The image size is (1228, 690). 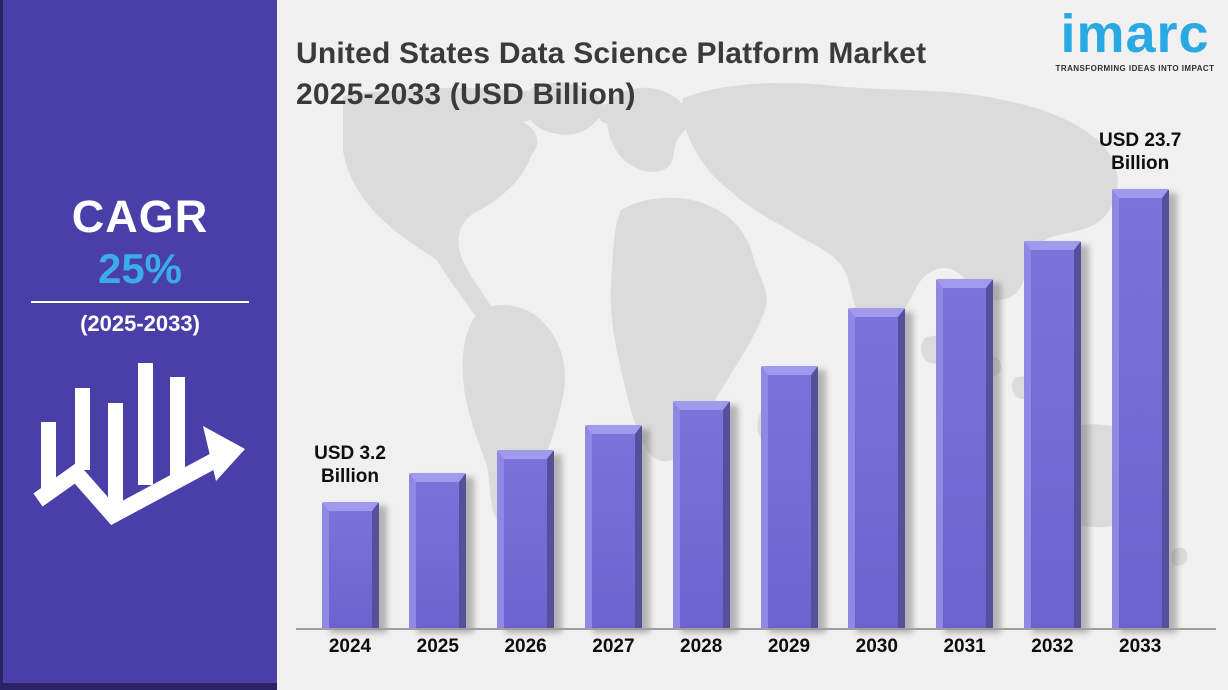 What do you see at coordinates (756, 629) in the screenshot?
I see `x-axis-line` at bounding box center [756, 629].